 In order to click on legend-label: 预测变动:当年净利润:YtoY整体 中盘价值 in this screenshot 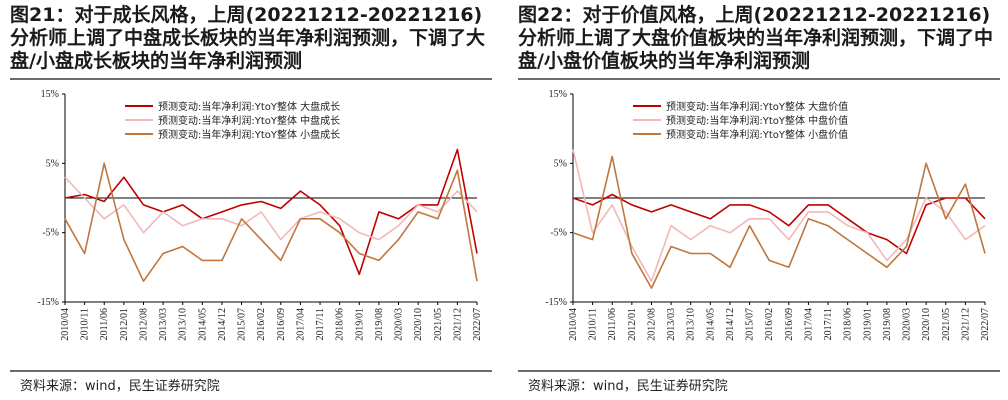, I will do `click(757, 120)`.